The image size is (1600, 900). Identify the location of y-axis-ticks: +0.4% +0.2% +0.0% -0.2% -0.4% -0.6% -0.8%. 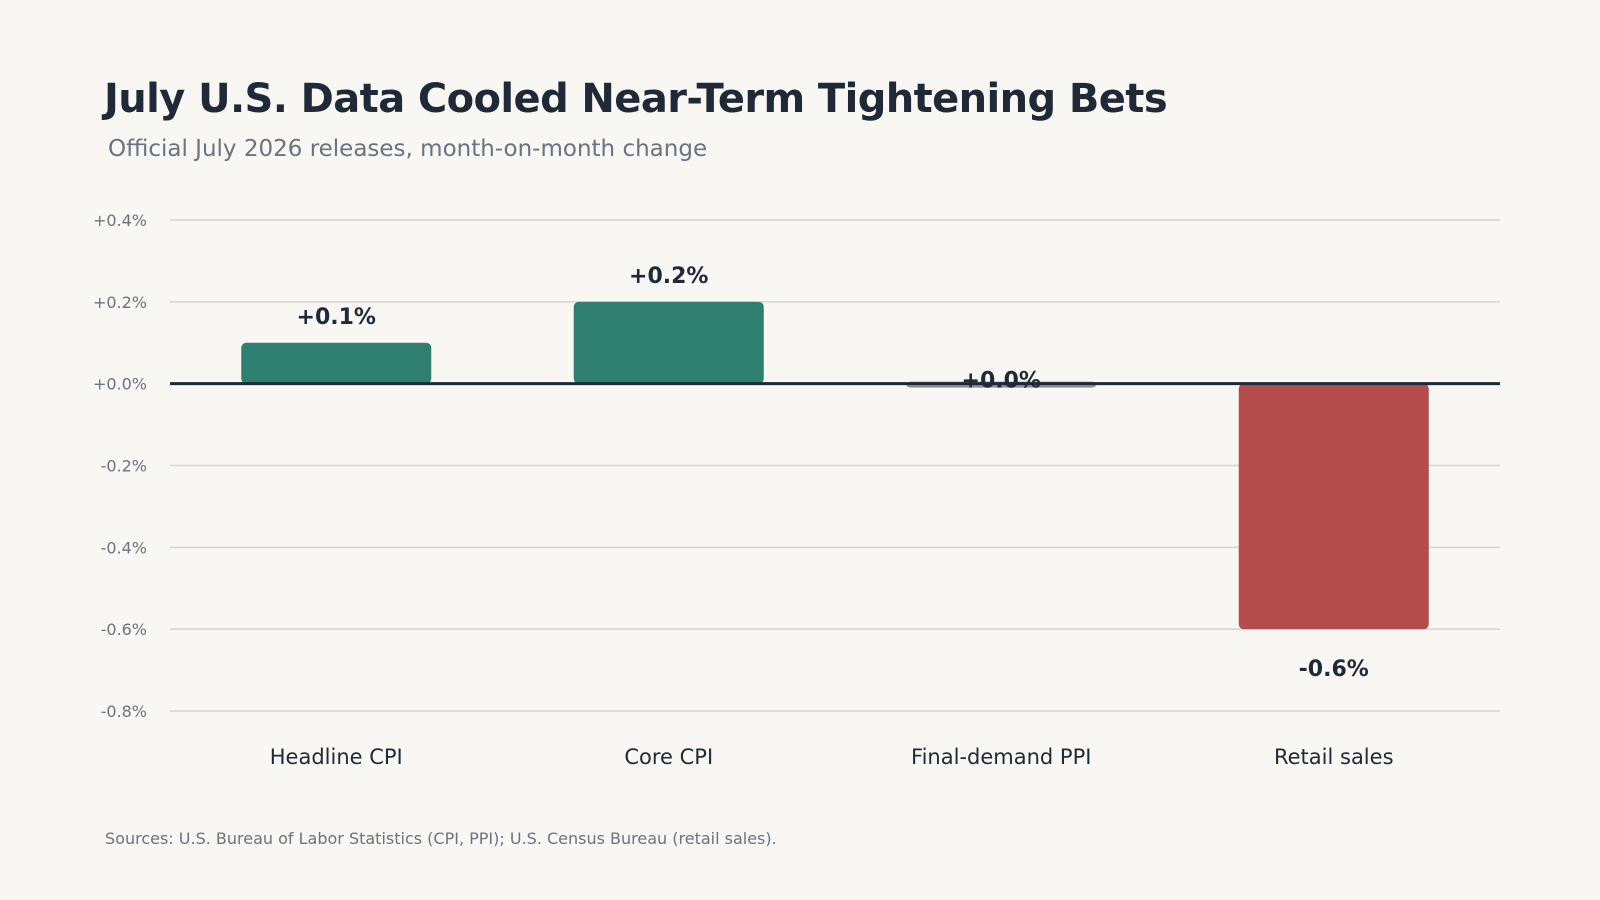
(120, 466).